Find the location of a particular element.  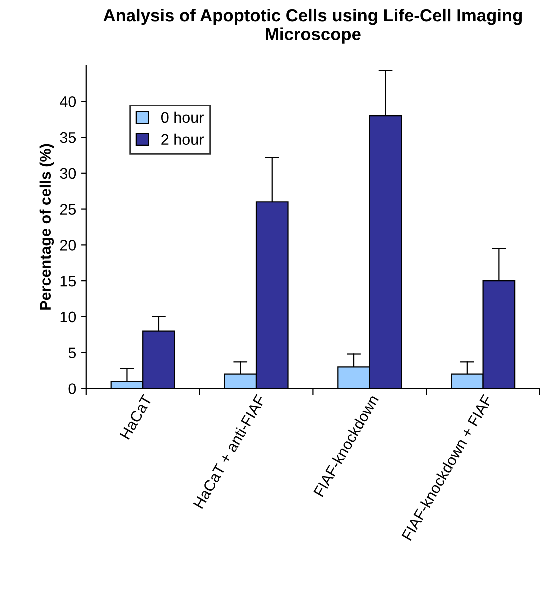

y-tick-label: 10 is located at coordinates (68, 317).